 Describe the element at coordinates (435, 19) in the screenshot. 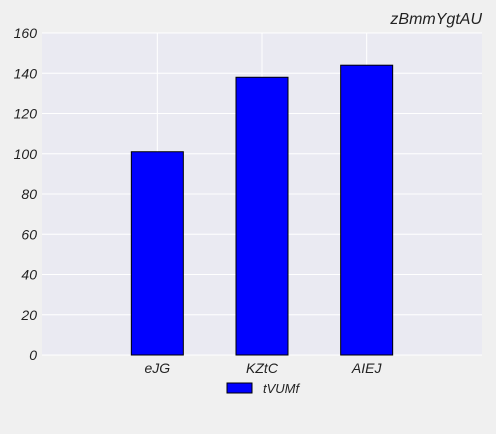

I see `chart-title: zBmmYgtAU` at that location.